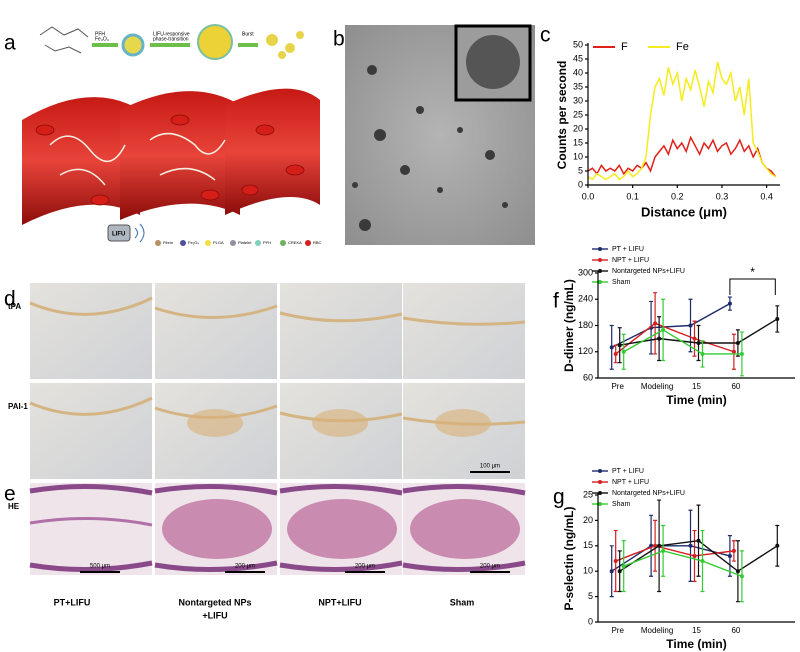 The width and height of the screenshot is (800, 652). What do you see at coordinates (430, 148) in the screenshot?
I see `tem-particles` at bounding box center [430, 148].